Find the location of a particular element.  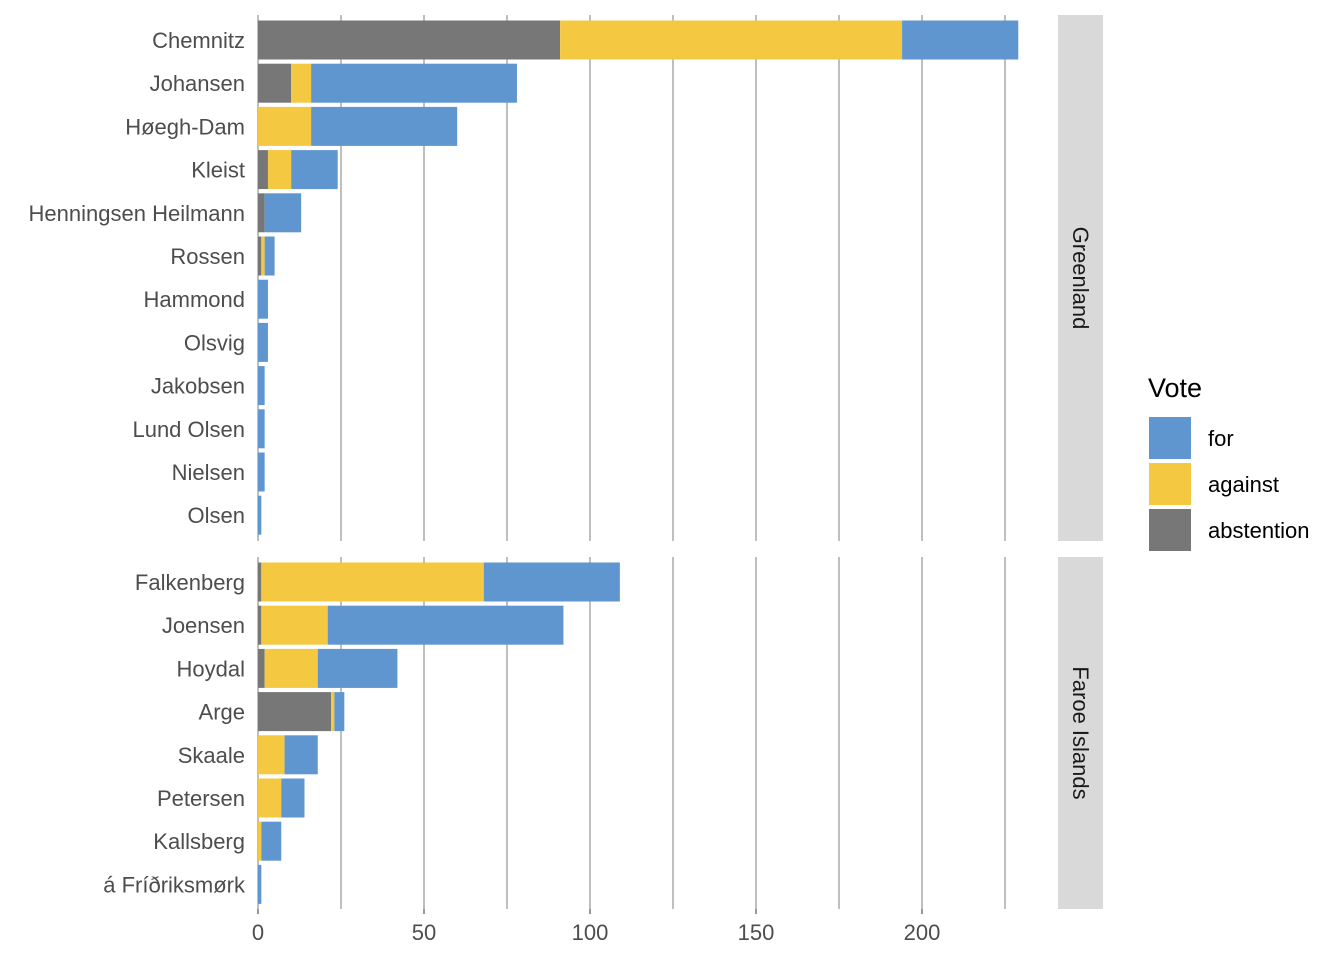

y-tick-label: Henningsen Heilmann is located at coordinates (137, 213).